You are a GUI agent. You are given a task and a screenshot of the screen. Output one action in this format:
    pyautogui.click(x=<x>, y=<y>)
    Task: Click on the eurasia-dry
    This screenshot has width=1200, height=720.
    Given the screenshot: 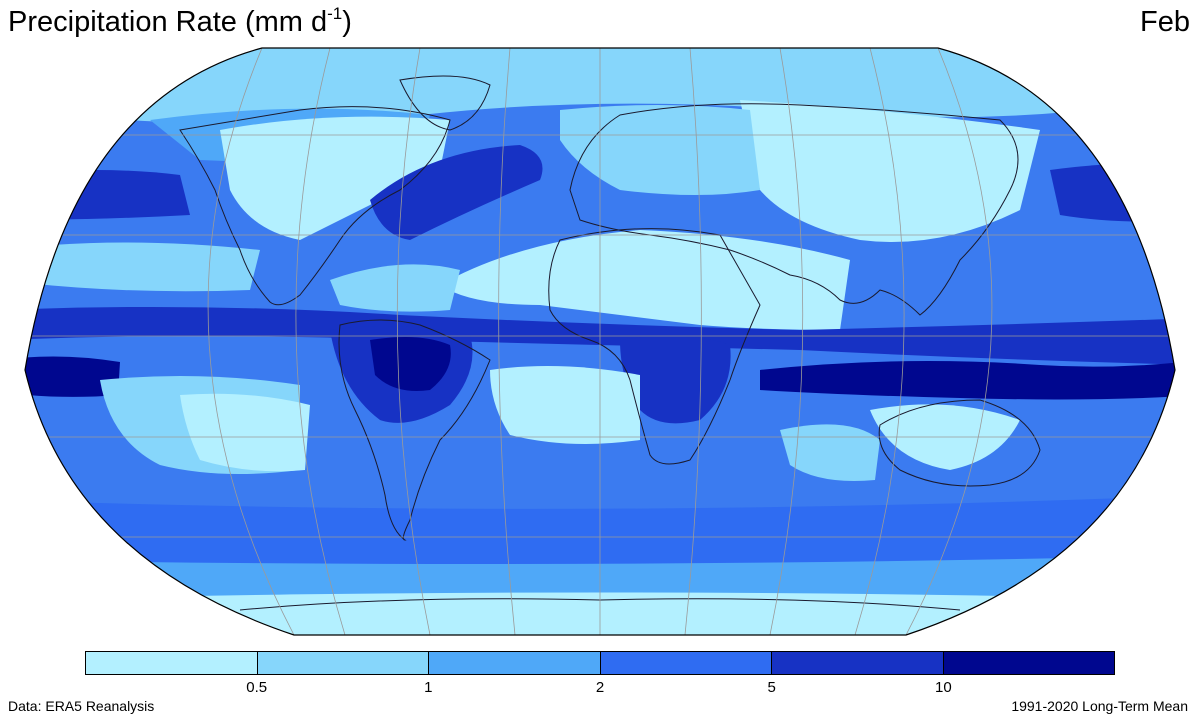 What is the action you would take?
    pyautogui.click(x=890, y=171)
    